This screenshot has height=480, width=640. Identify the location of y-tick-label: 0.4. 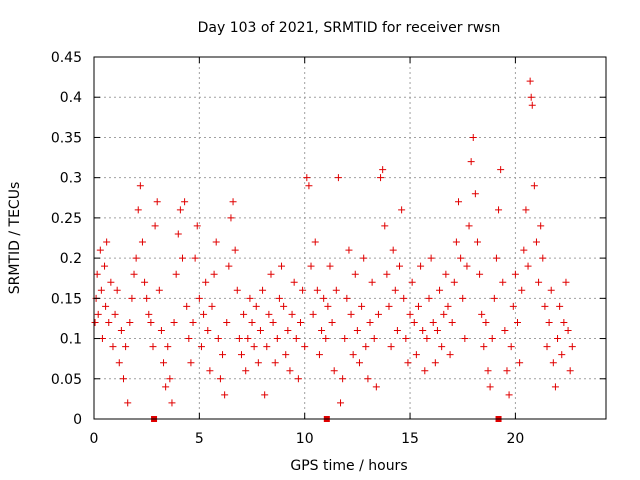
(71, 98).